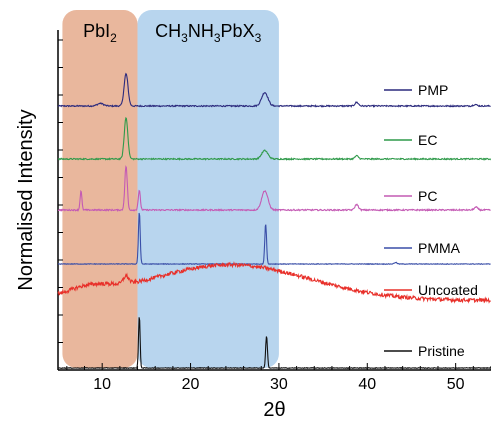 The image size is (491, 425). What do you see at coordinates (448, 290) in the screenshot?
I see `legend-label: Uncoated` at bounding box center [448, 290].